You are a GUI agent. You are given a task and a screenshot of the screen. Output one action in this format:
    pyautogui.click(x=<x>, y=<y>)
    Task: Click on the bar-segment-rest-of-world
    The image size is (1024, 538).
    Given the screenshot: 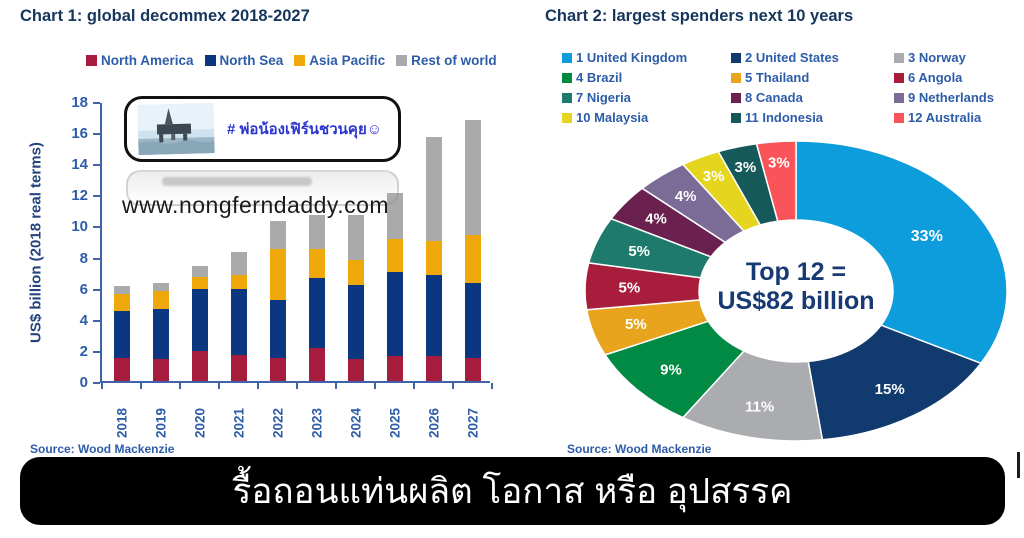 What is the action you would take?
    pyautogui.click(x=238, y=263)
    